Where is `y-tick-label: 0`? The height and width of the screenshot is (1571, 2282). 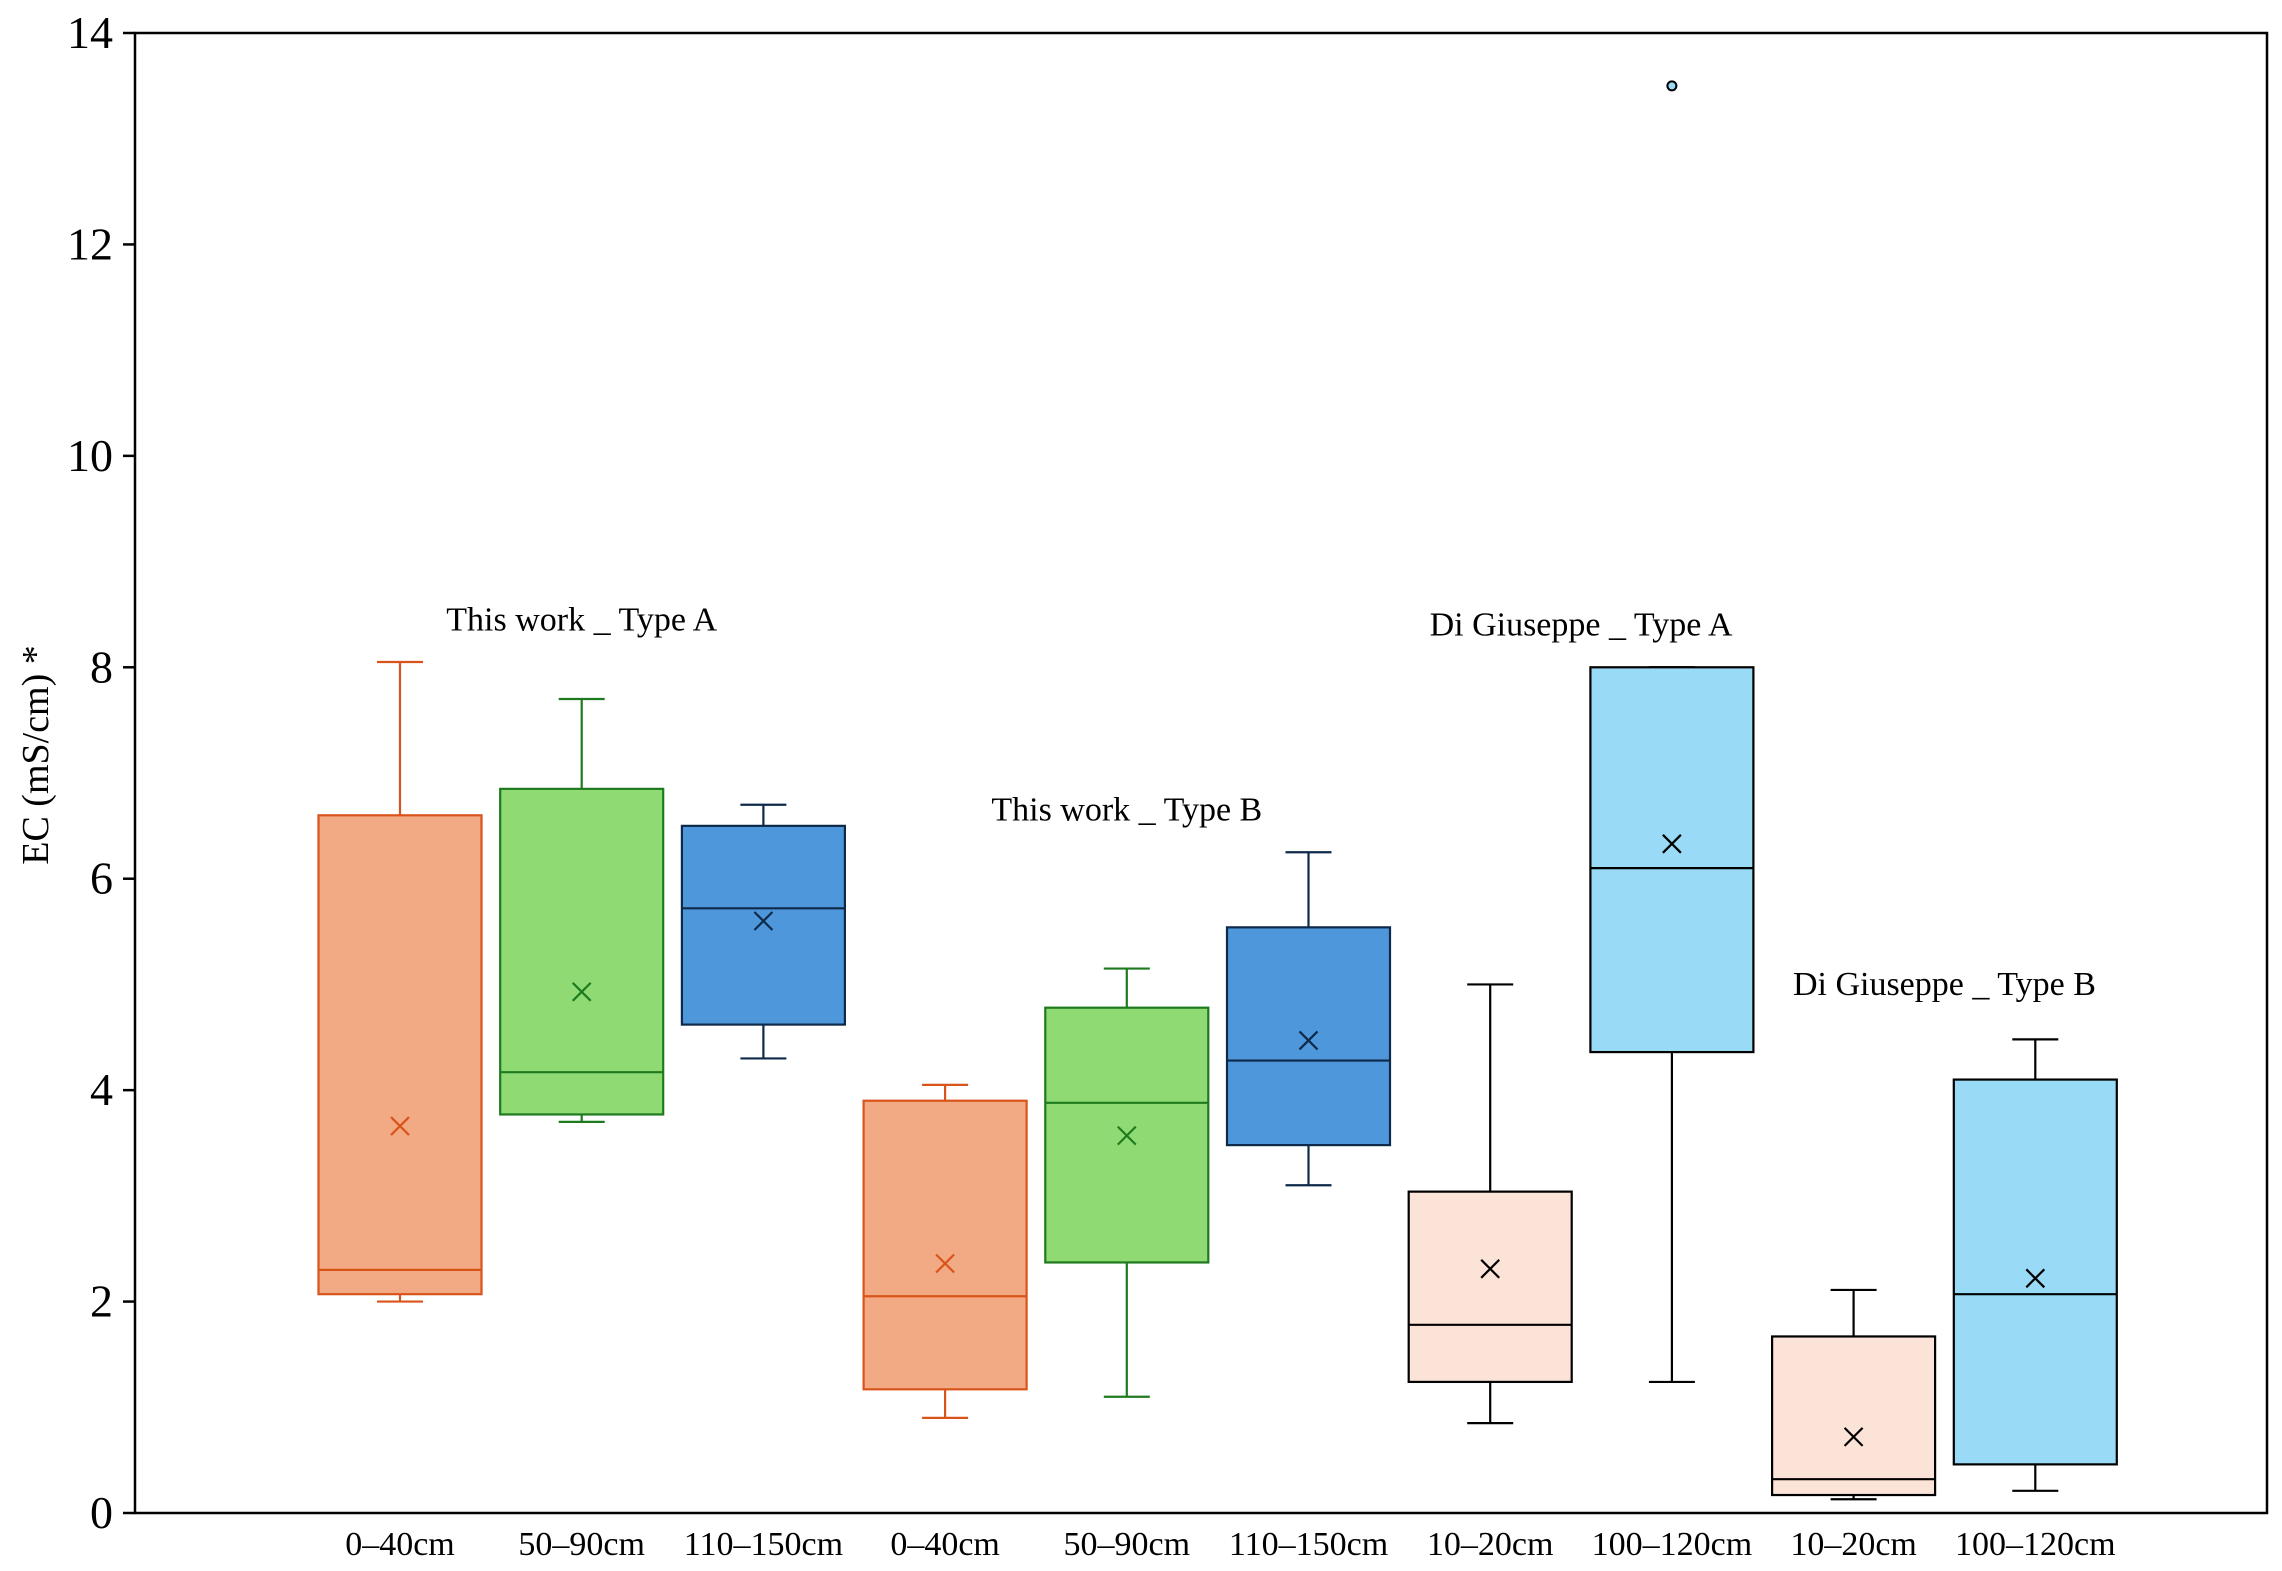
y-tick-label: 0 is located at coordinates (101, 1512).